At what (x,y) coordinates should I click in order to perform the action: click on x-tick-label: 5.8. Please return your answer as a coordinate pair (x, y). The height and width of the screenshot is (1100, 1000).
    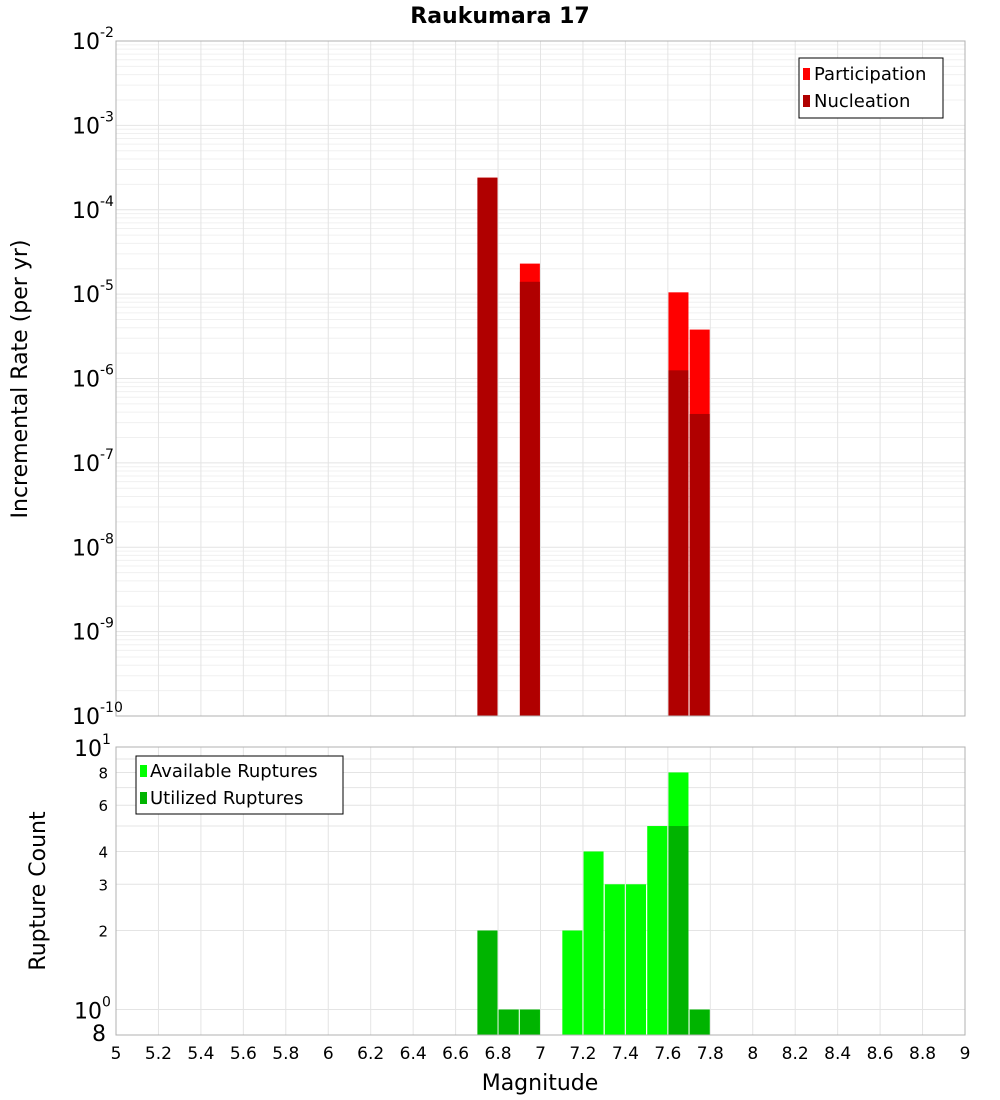
    Looking at the image, I should click on (285, 1054).